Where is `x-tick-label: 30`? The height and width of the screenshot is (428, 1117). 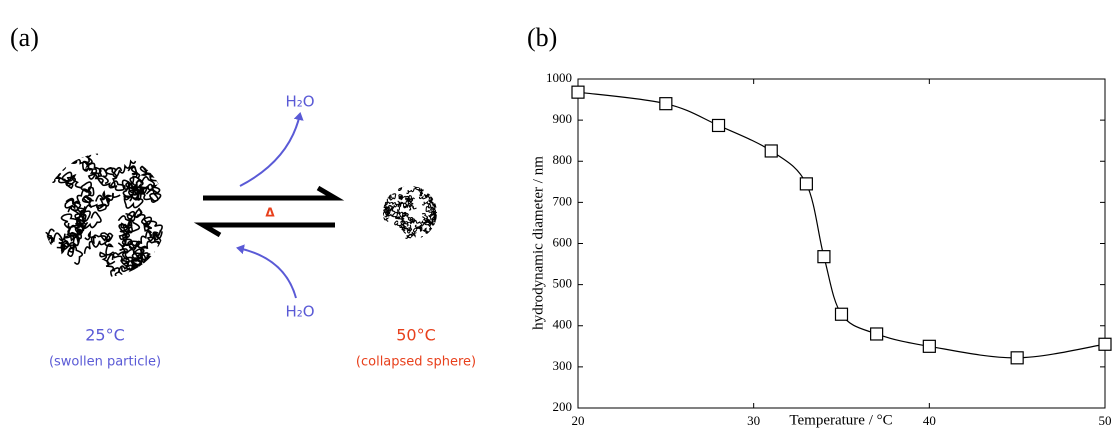 x-tick-label: 30 is located at coordinates (753, 420).